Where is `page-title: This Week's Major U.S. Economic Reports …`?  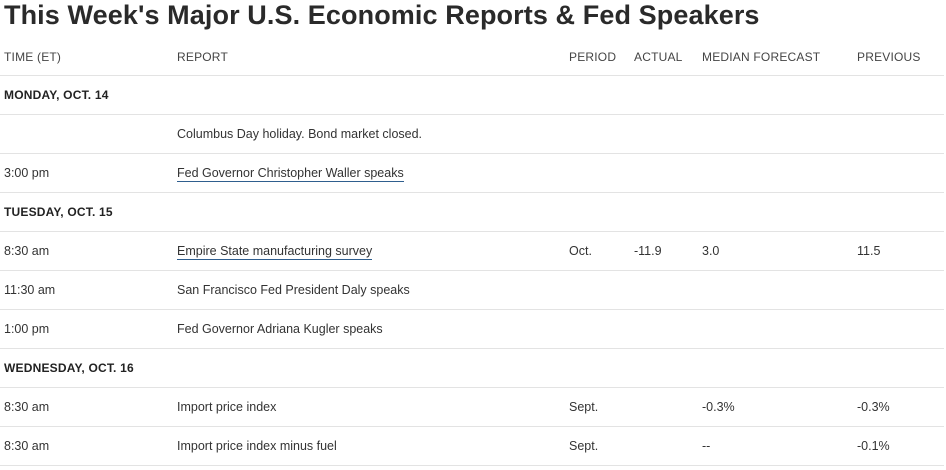
page-title: This Week's Major U.S. Economic Reports … is located at coordinates (382, 15).